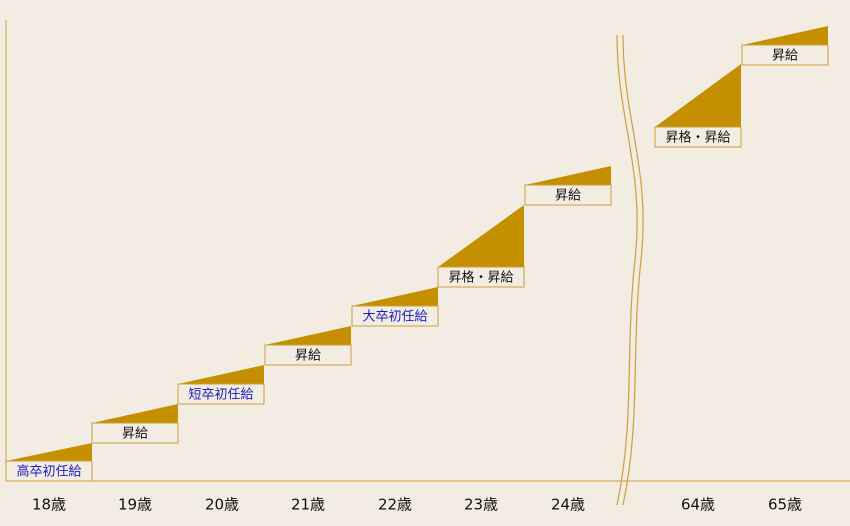  I want to click on age-label: 19歳, so click(135, 505).